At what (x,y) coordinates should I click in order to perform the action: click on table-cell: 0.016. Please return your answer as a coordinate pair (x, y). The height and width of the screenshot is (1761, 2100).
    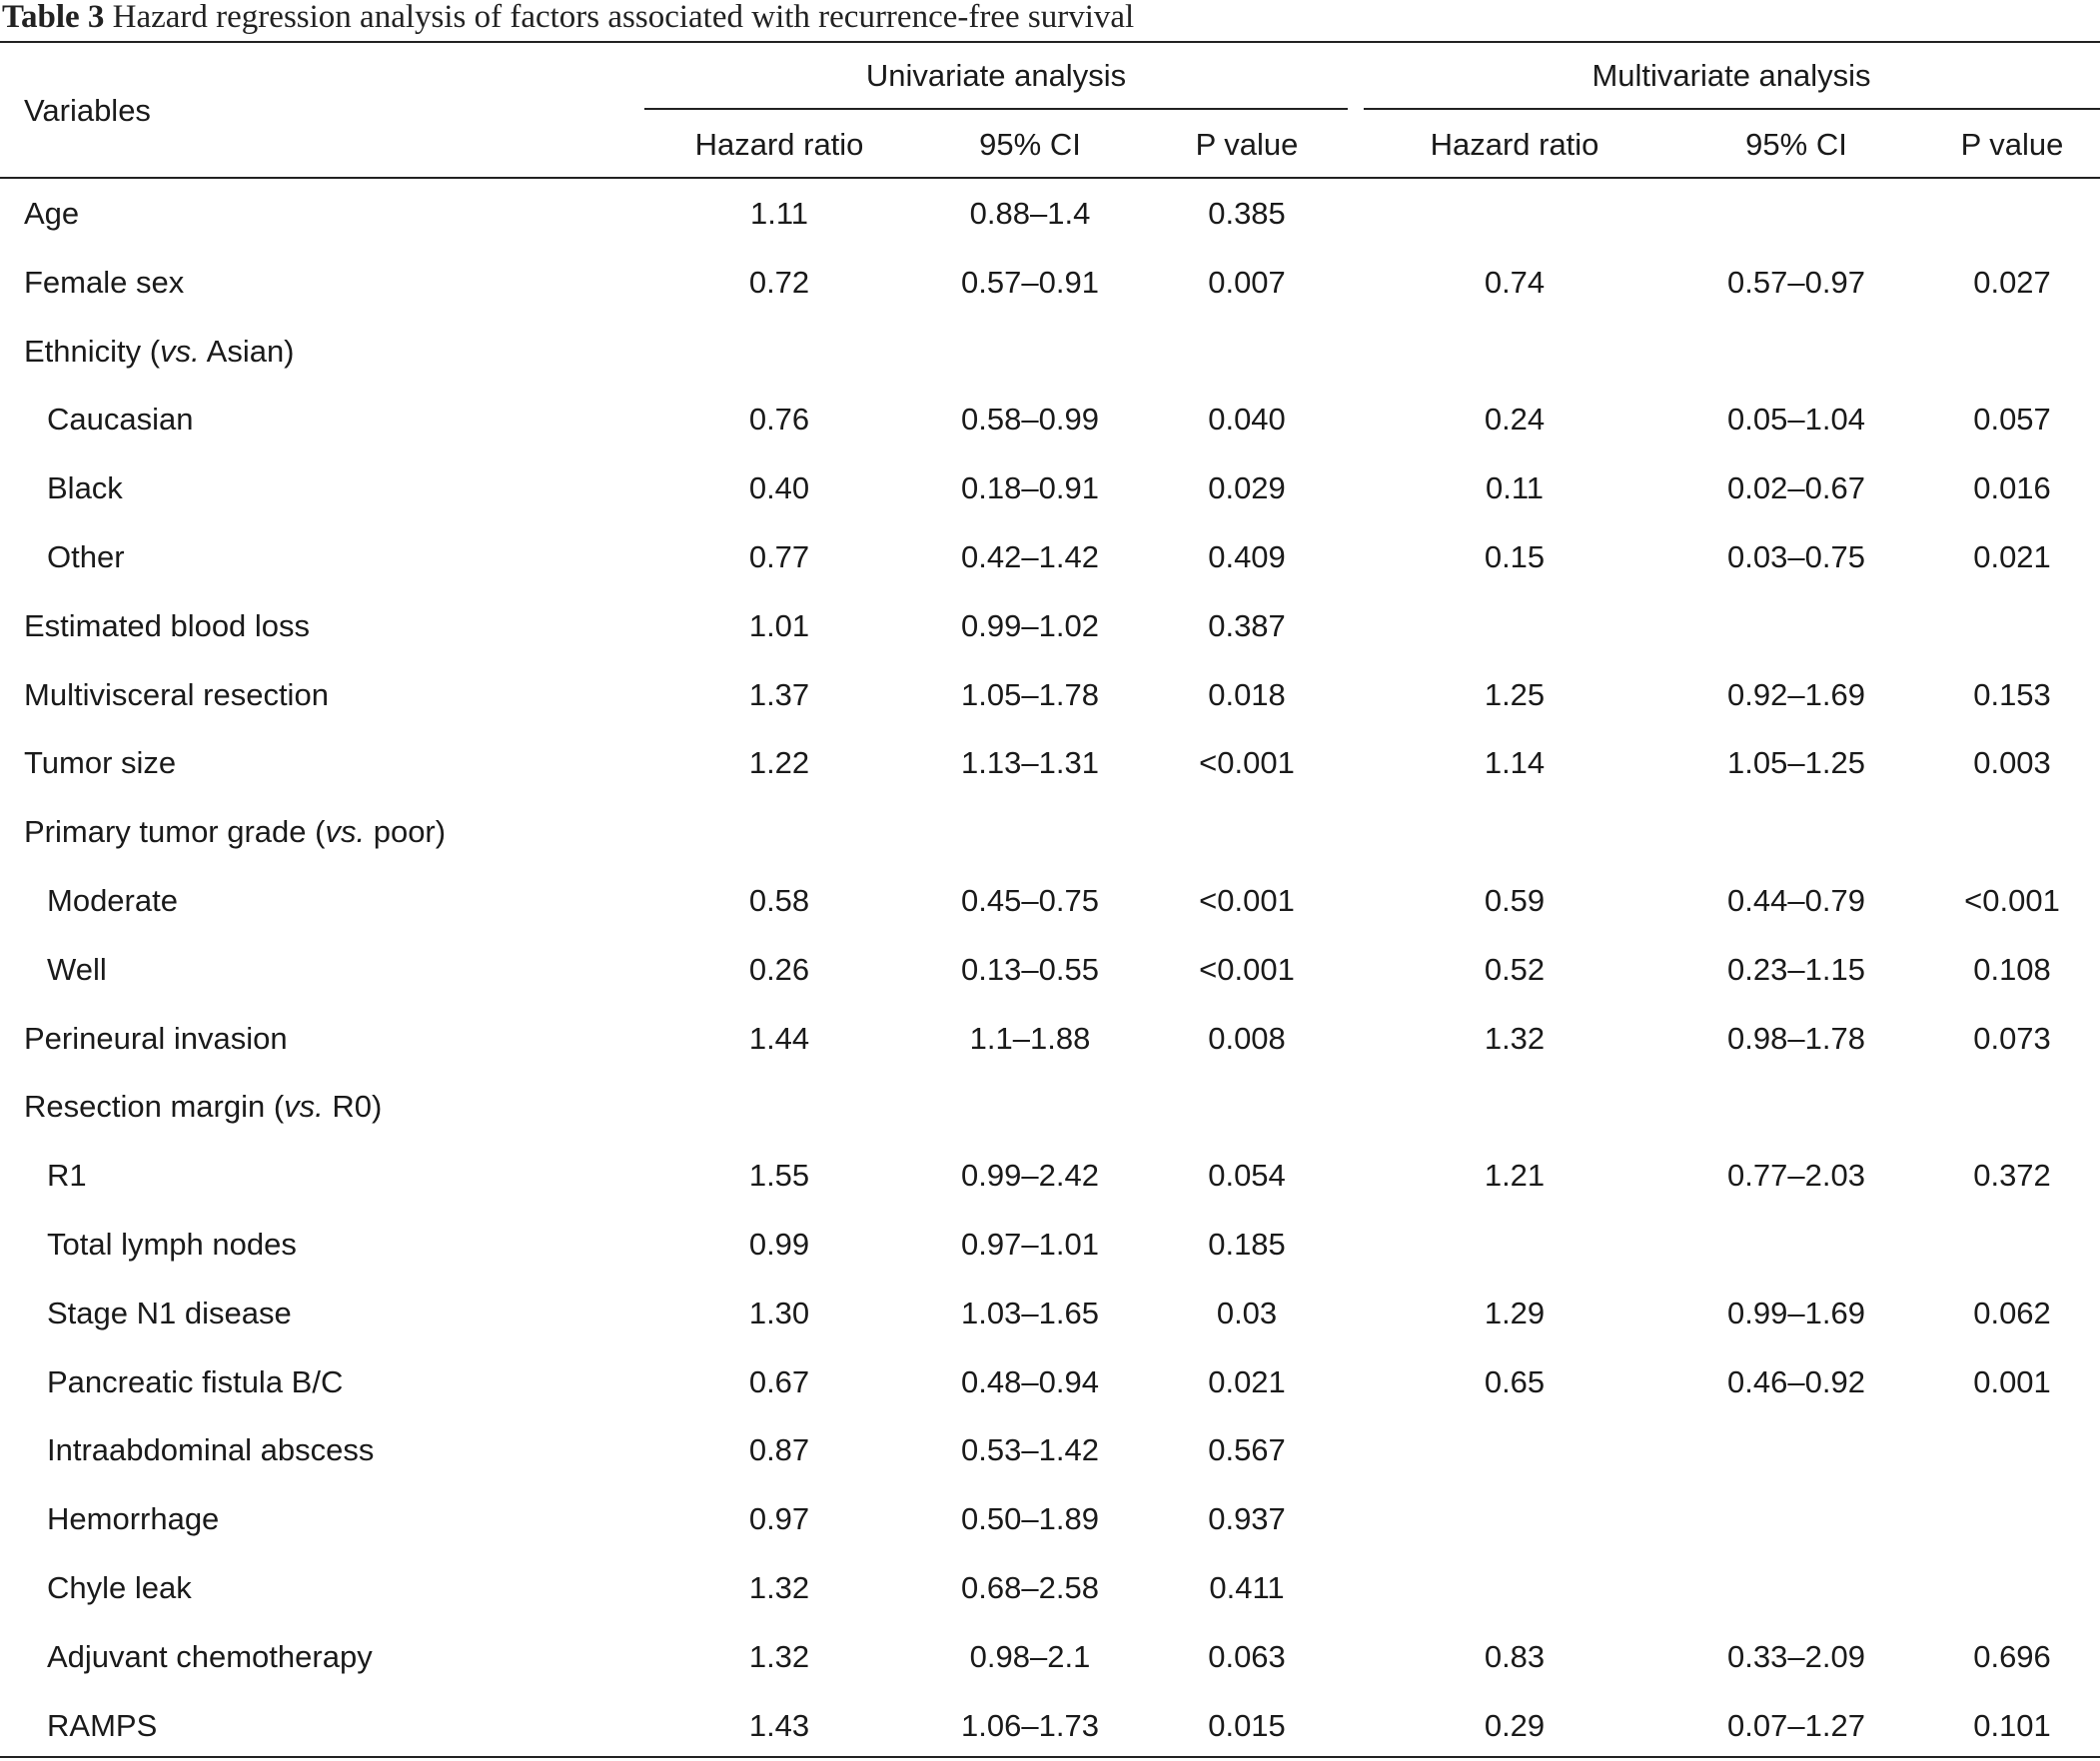
    Looking at the image, I should click on (2012, 487).